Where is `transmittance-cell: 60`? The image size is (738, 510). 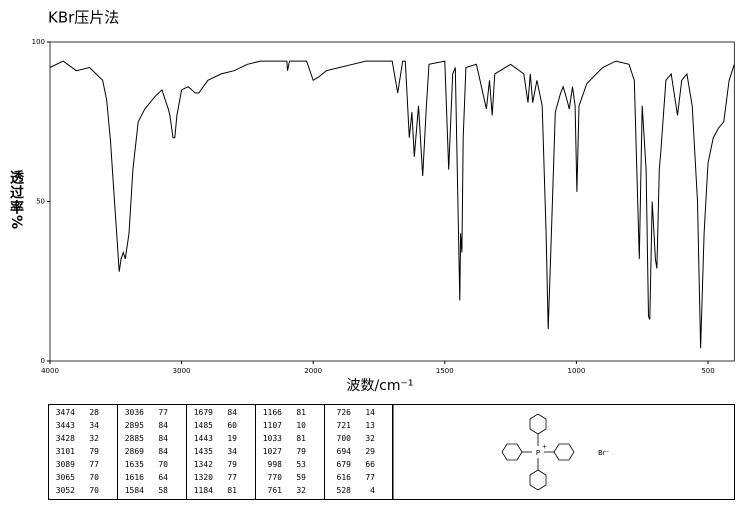 transmittance-cell: 60 is located at coordinates (232, 425).